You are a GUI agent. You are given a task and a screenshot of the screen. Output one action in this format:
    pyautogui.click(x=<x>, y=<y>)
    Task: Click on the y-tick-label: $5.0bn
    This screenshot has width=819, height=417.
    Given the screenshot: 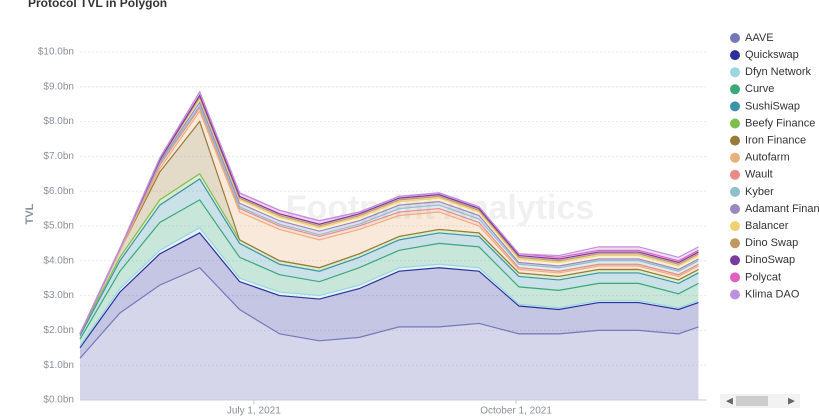 What is the action you would take?
    pyautogui.click(x=58, y=226)
    